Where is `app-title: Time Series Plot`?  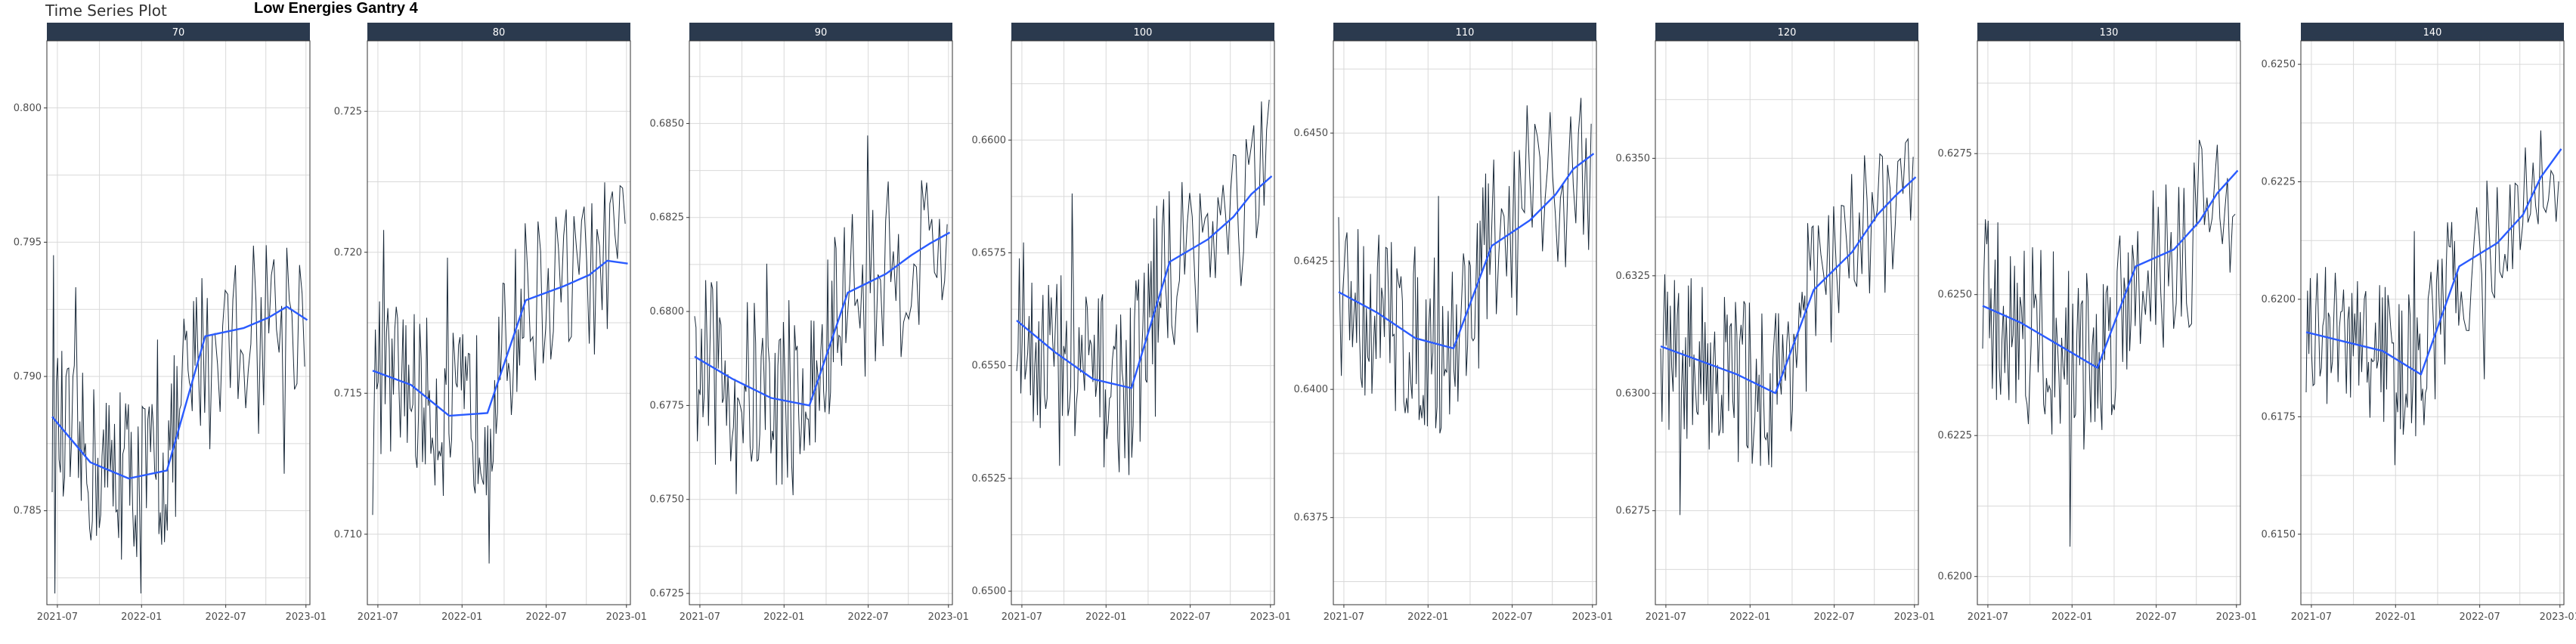
app-title: Time Series Plot is located at coordinates (106, 11).